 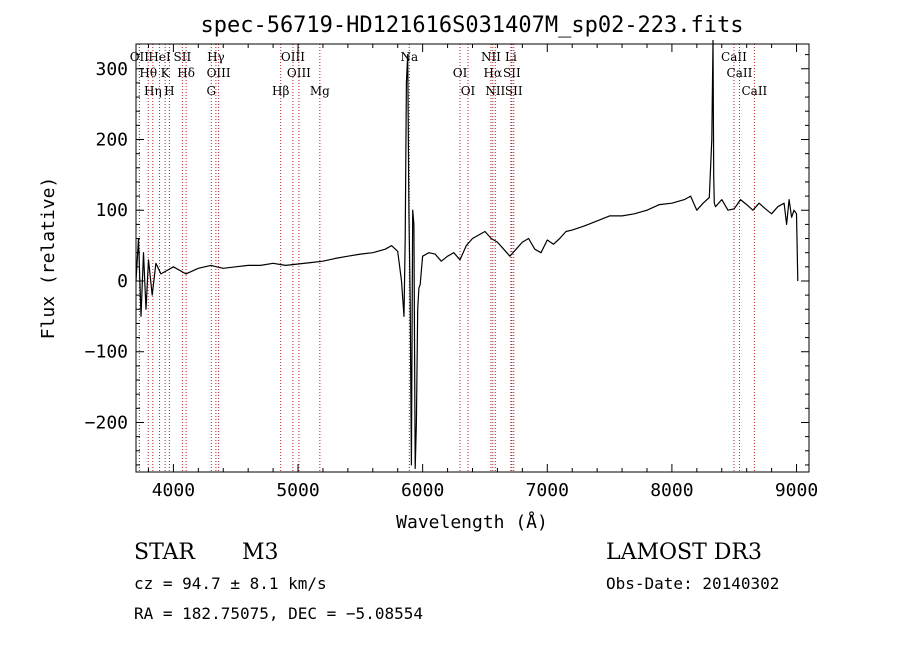 I want to click on spectral-subclass: M3, so click(x=260, y=552).